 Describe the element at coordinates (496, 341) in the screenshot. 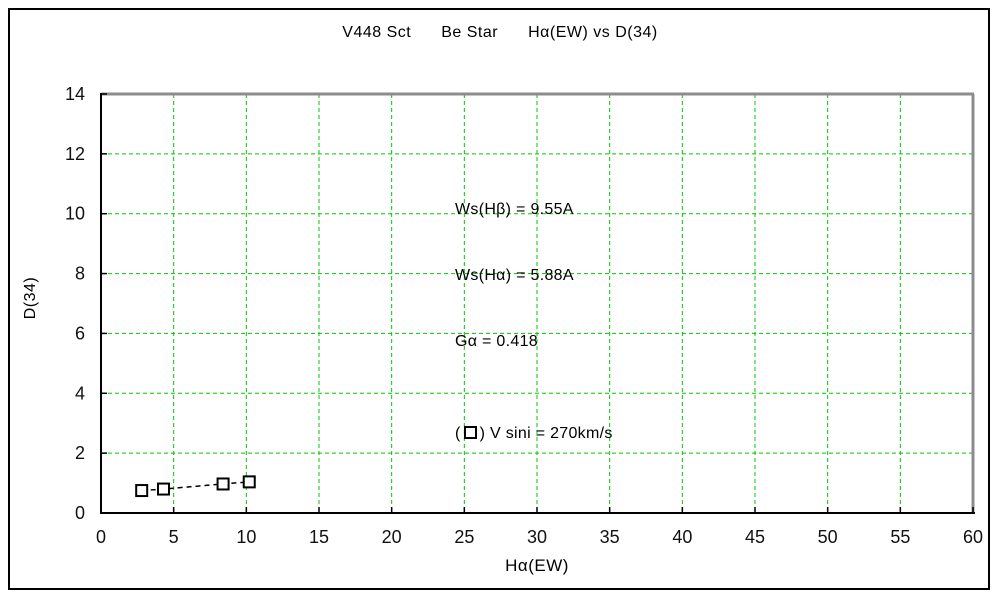

I see `annotation-g-alpha: Gα = 0.418` at that location.